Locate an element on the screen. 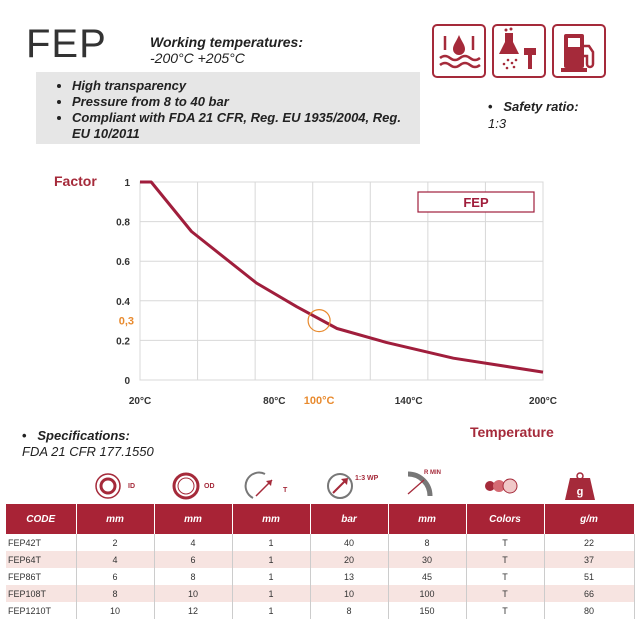 This screenshot has height=640, width=640. working-pressure-icon: 1:3 WP is located at coordinates (353, 486).